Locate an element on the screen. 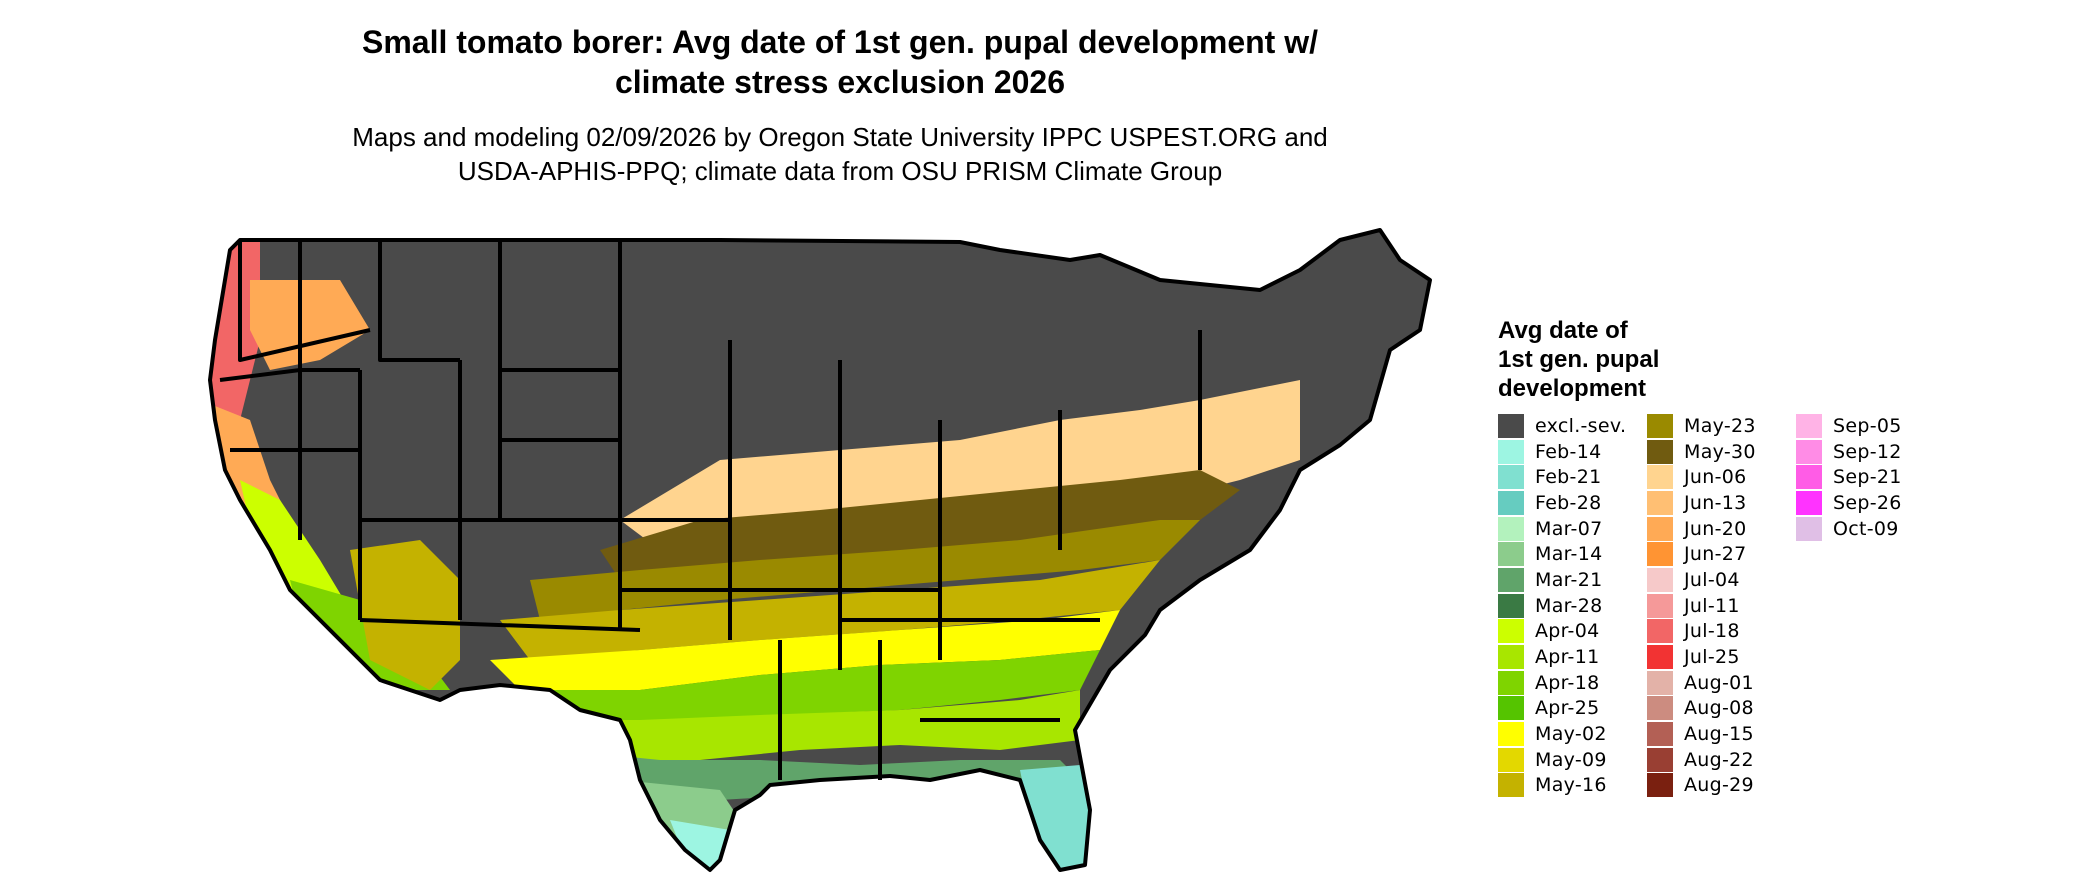  legend-item: Apr-18 is located at coordinates (1563, 683).